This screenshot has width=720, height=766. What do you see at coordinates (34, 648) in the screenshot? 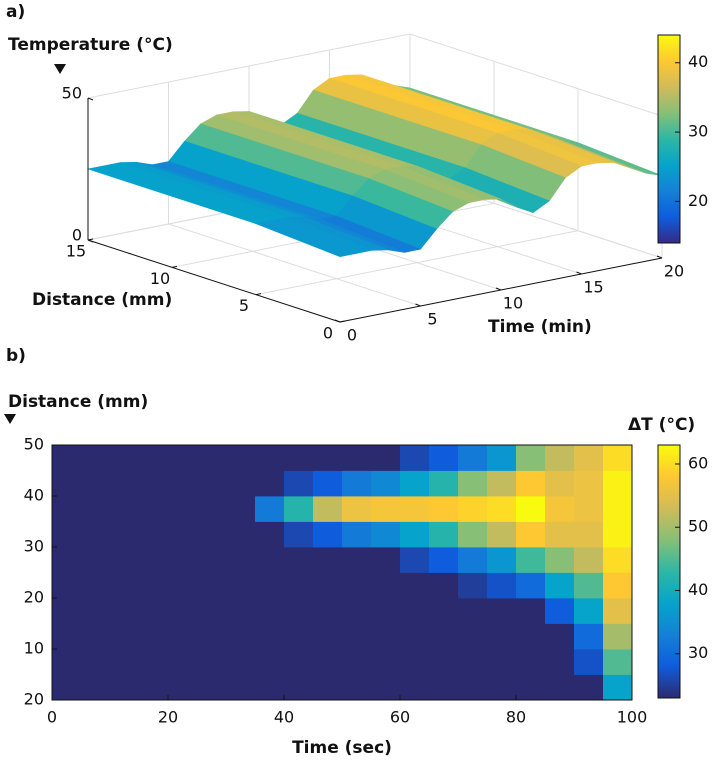
I see `y-tick-label: 10` at bounding box center [34, 648].